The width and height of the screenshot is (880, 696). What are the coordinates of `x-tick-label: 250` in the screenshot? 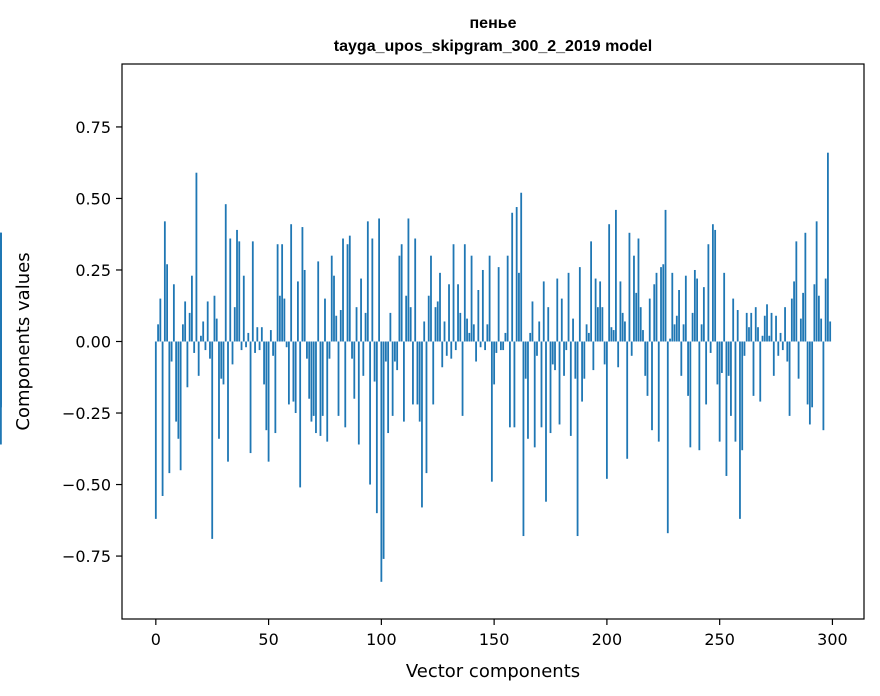 It's located at (719, 639).